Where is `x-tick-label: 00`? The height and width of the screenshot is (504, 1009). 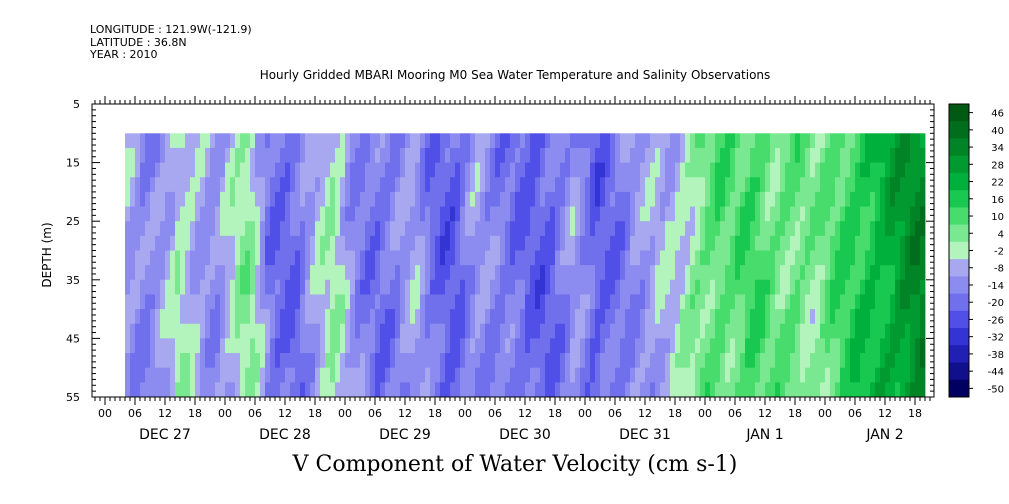 x-tick-label: 00 is located at coordinates (225, 413).